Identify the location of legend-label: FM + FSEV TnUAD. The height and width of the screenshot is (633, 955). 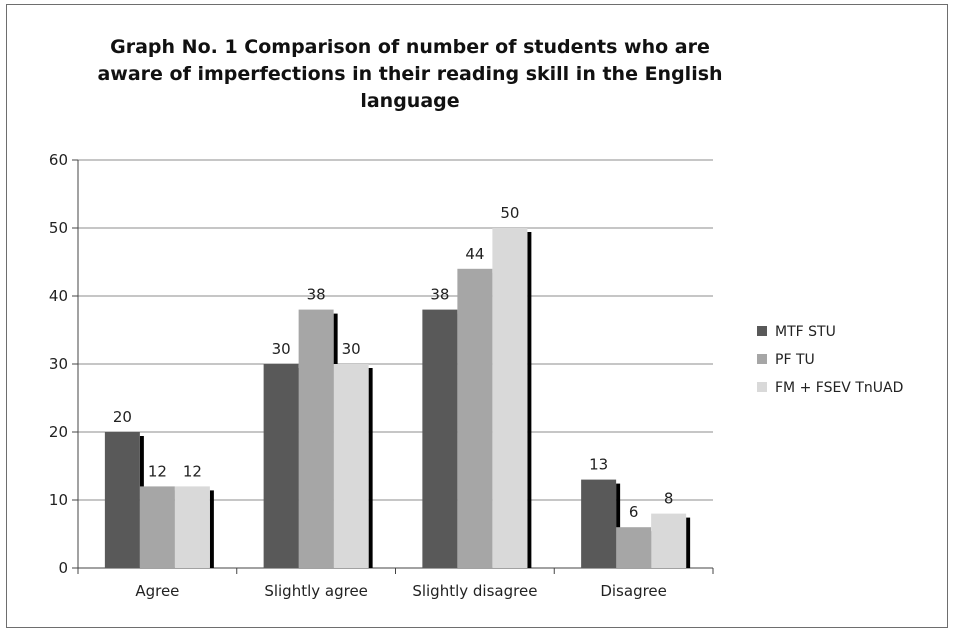
(839, 388).